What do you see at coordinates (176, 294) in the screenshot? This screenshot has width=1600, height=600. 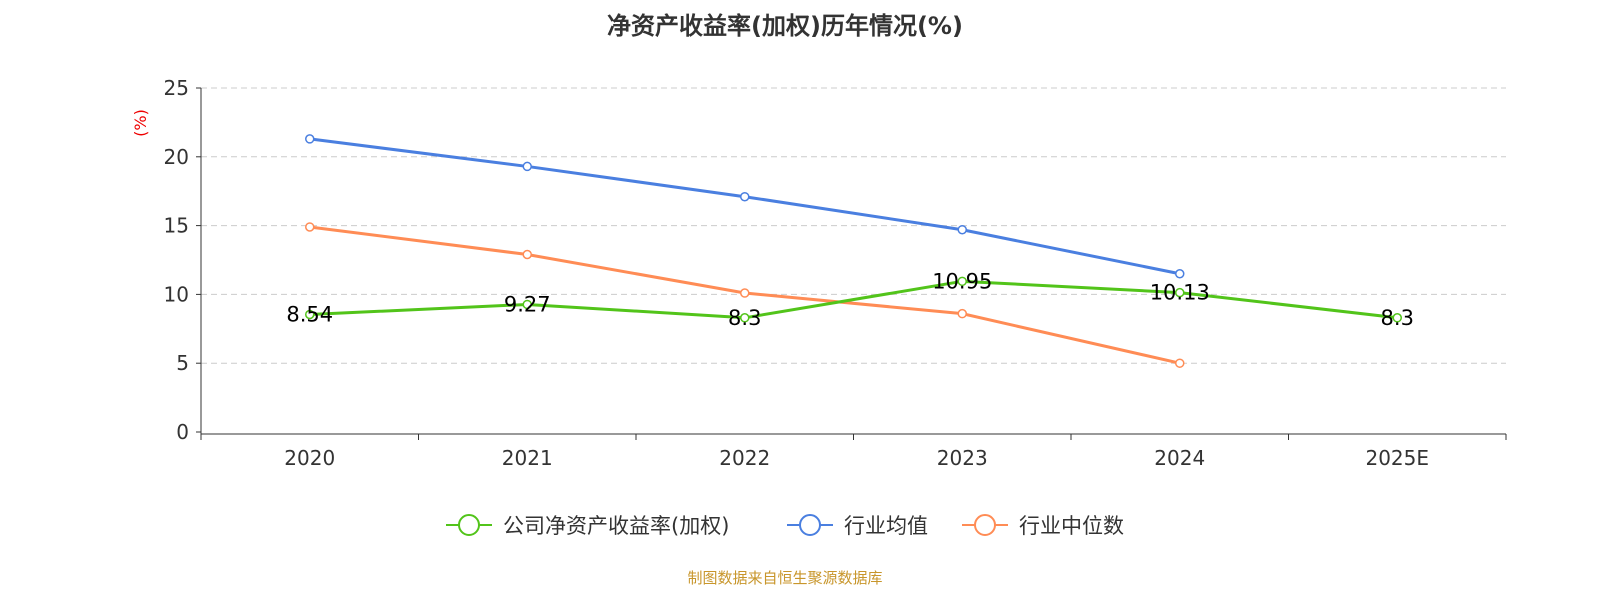 I see `y-tick-label: 10` at bounding box center [176, 294].